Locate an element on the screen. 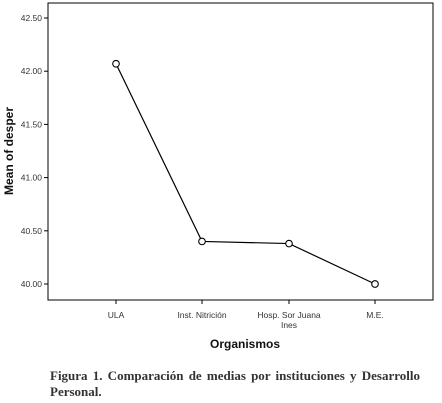 Image resolution: width=442 pixels, height=403 pixels. x-tick-label: Inst. Nitrición is located at coordinates (201, 315).